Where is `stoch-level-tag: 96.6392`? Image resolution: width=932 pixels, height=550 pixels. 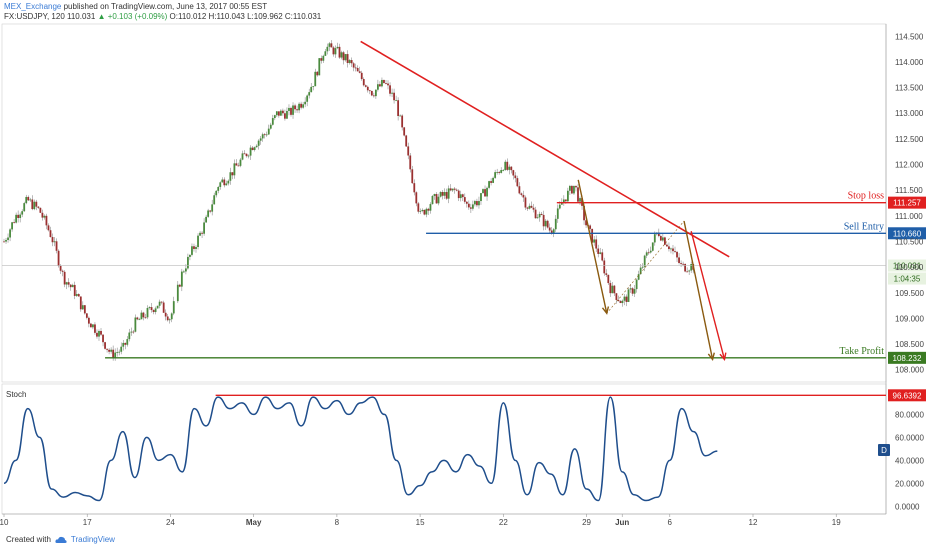 stoch-level-tag: 96.6392 is located at coordinates (907, 395).